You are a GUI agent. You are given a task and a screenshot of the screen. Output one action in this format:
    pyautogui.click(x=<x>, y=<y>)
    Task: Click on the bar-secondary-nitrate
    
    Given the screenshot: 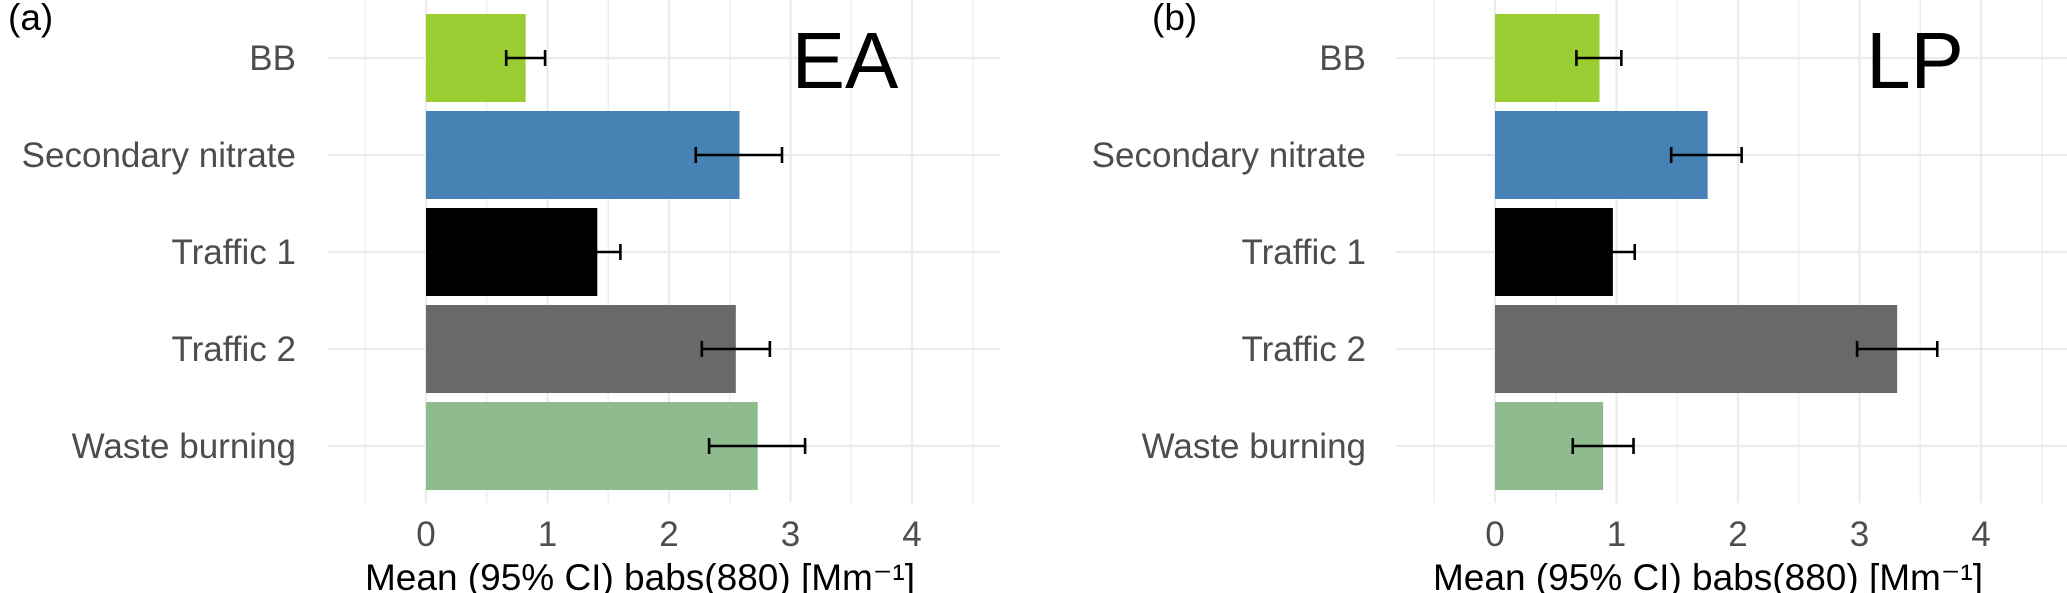 What is the action you would take?
    pyautogui.click(x=583, y=155)
    